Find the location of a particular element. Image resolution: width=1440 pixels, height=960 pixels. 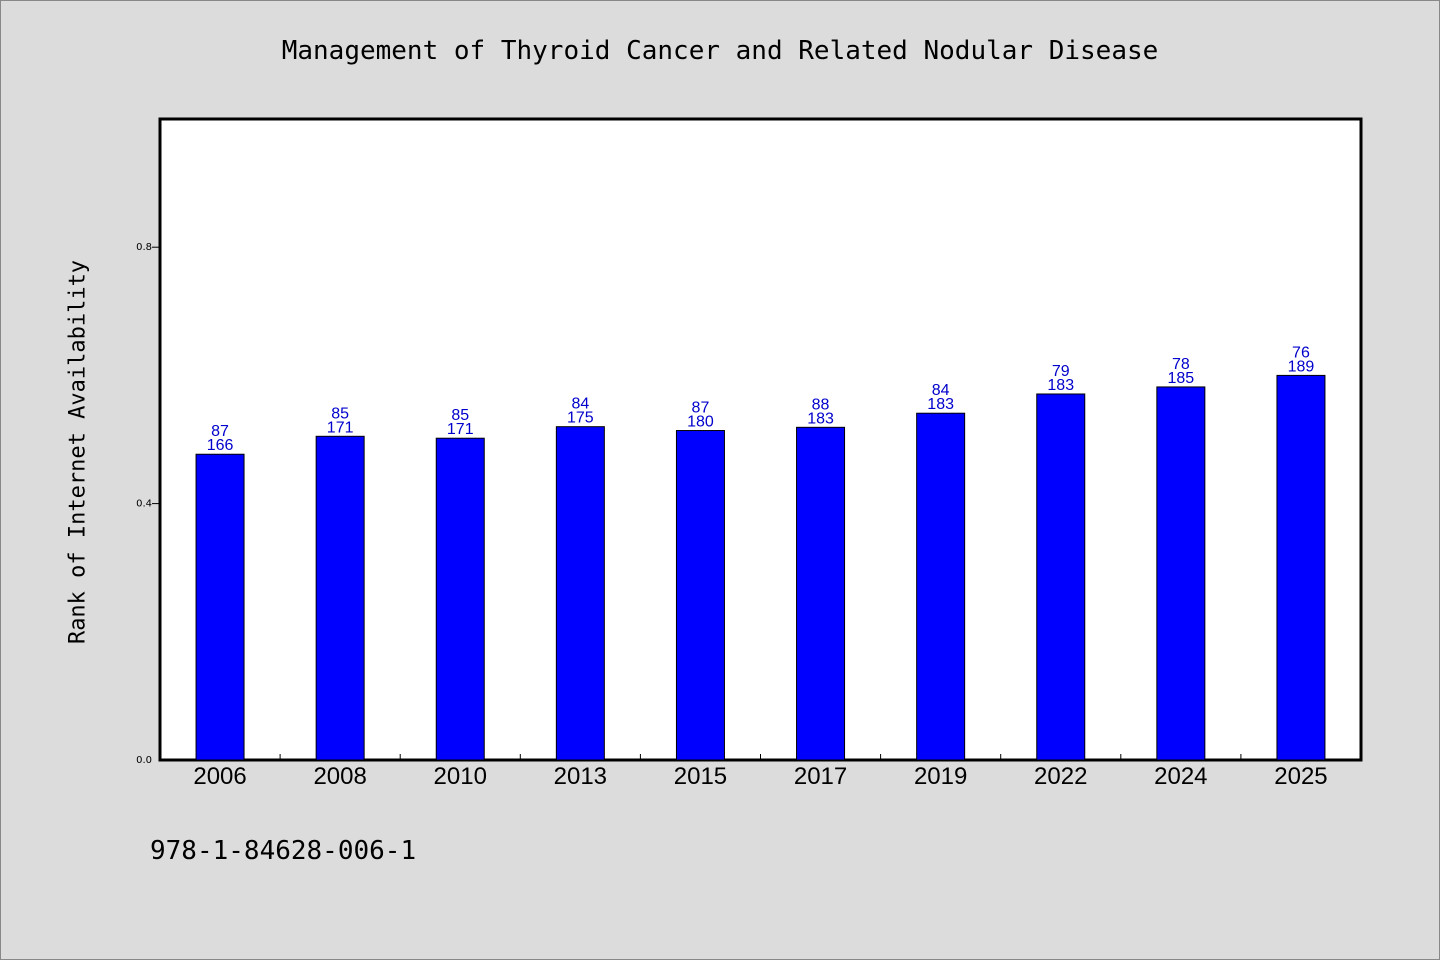

x-tick-label-2008: 2008 is located at coordinates (339, 776).